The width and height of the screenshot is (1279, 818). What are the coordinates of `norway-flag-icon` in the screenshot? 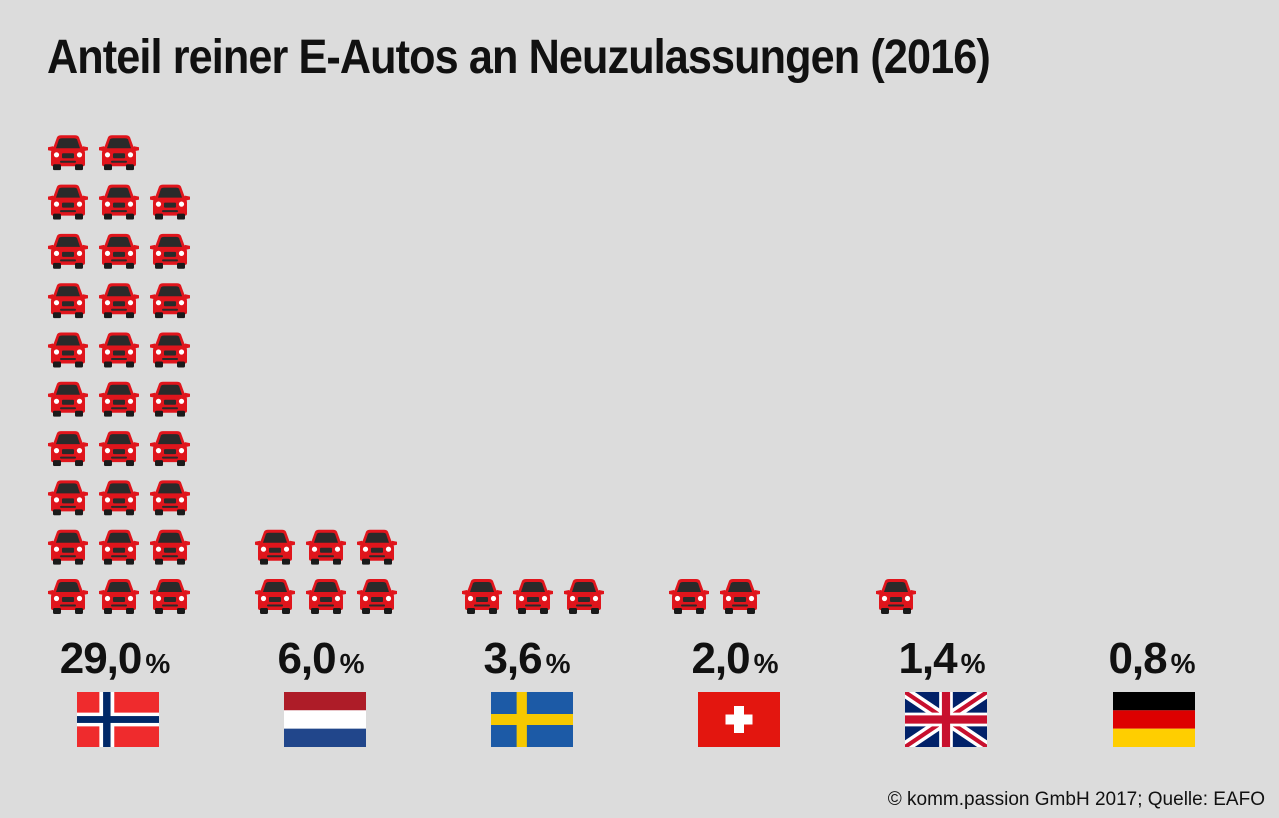 It's located at (118, 719).